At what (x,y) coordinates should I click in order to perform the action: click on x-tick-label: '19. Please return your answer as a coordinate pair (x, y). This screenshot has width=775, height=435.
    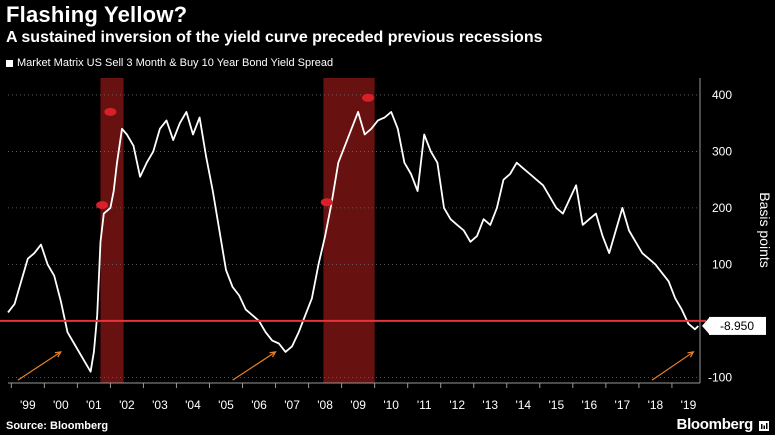
    Looking at the image, I should click on (689, 405).